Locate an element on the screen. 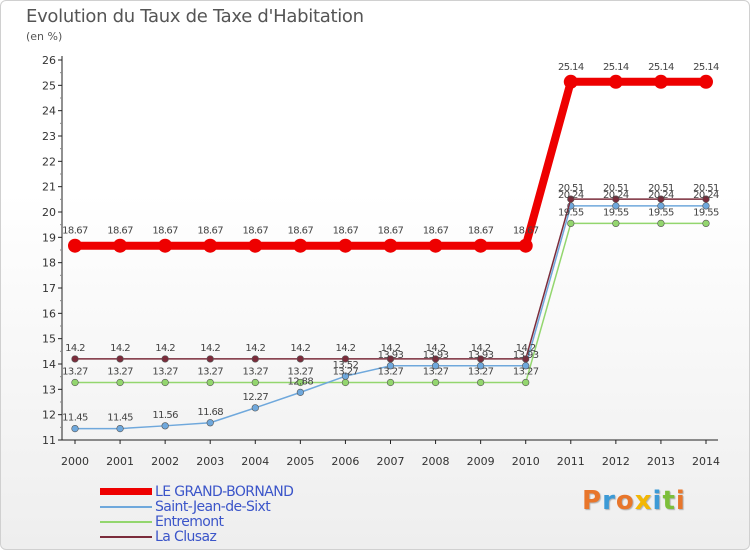 This screenshot has width=750, height=550. x-tick-label: 2003 is located at coordinates (210, 461).